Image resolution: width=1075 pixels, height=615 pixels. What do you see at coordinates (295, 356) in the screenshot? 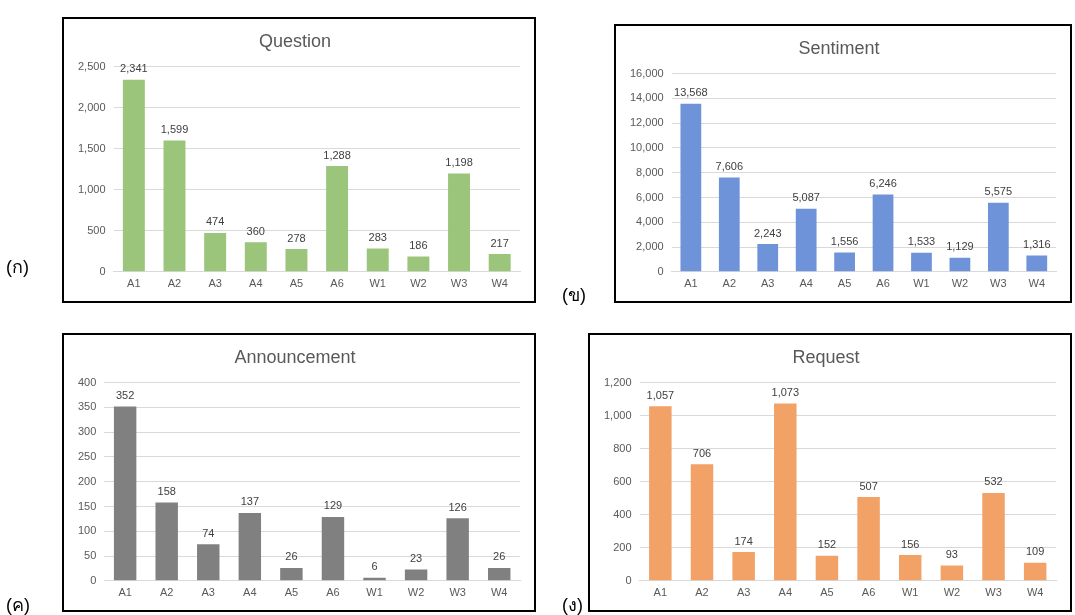
I see `chart-title: Announcement` at bounding box center [295, 356].